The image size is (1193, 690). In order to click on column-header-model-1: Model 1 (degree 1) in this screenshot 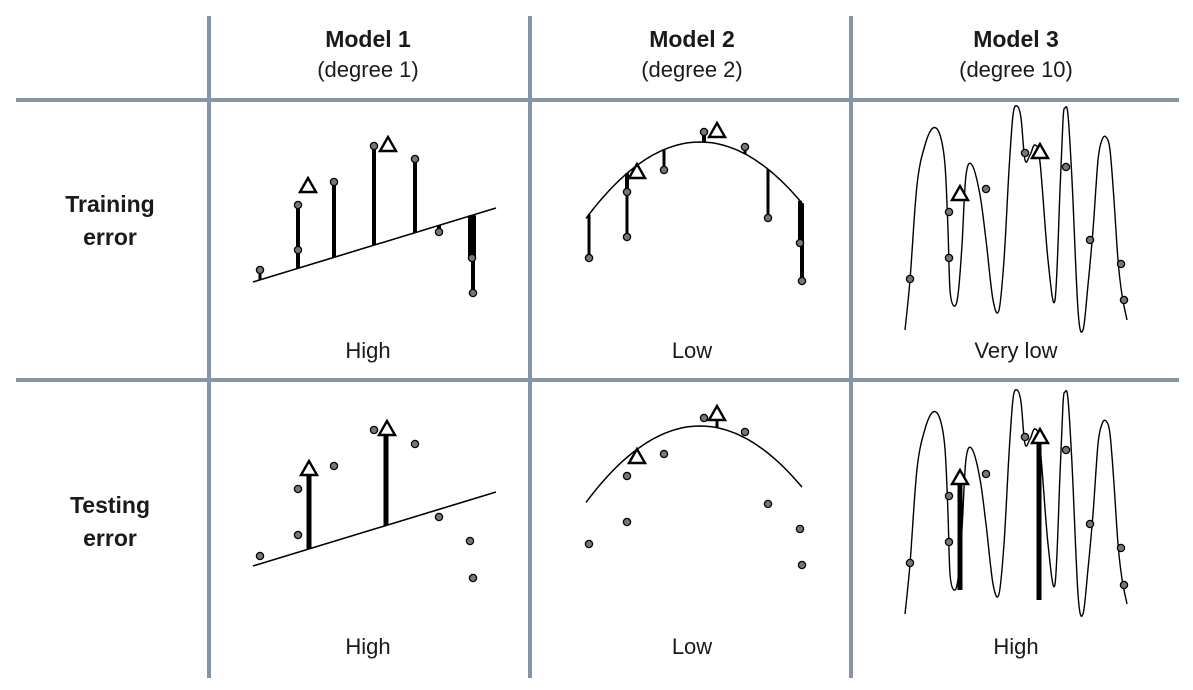, I will do `click(368, 55)`.